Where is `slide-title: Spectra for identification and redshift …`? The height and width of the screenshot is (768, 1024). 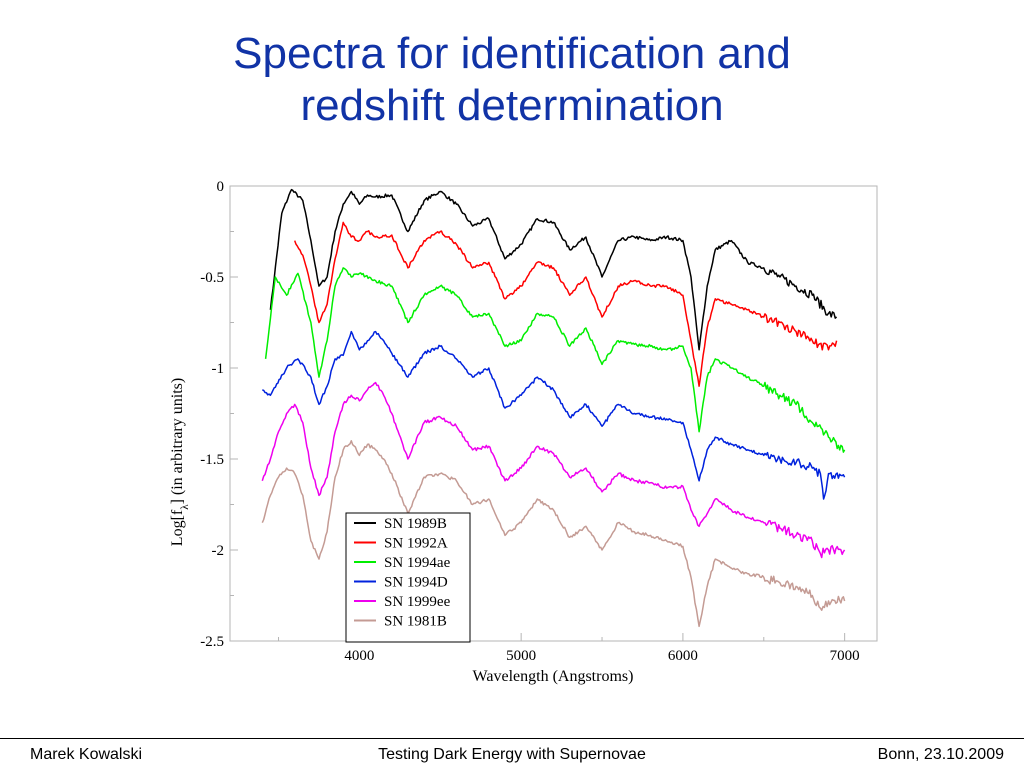 slide-title: Spectra for identification and redshift … is located at coordinates (512, 80).